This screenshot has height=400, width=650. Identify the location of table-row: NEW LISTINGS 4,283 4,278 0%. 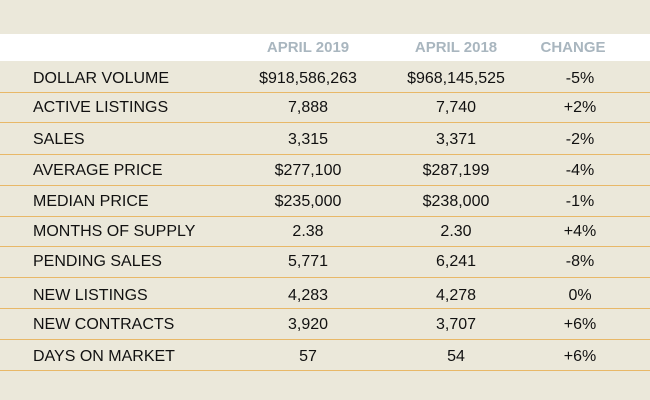
(325, 296).